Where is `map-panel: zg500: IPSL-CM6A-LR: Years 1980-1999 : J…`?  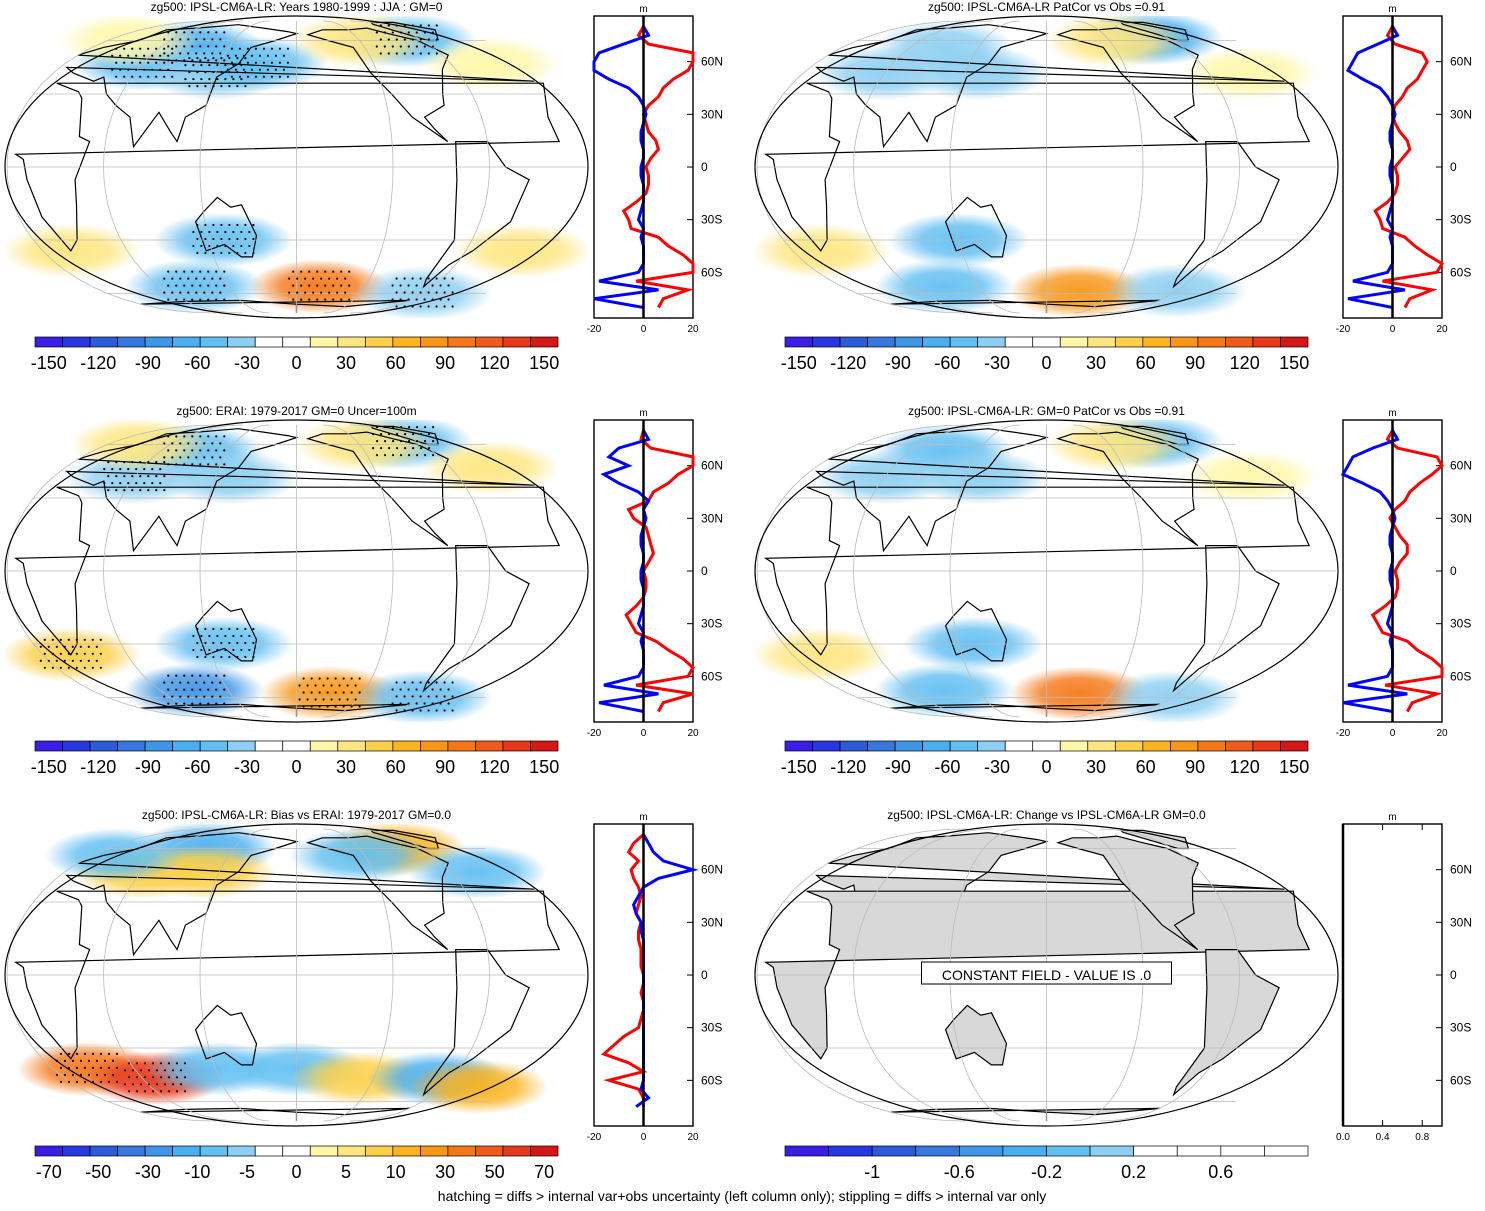
map-panel: zg500: IPSL-CM6A-LR: Years 1980-1999 : J… is located at coordinates (296, 186).